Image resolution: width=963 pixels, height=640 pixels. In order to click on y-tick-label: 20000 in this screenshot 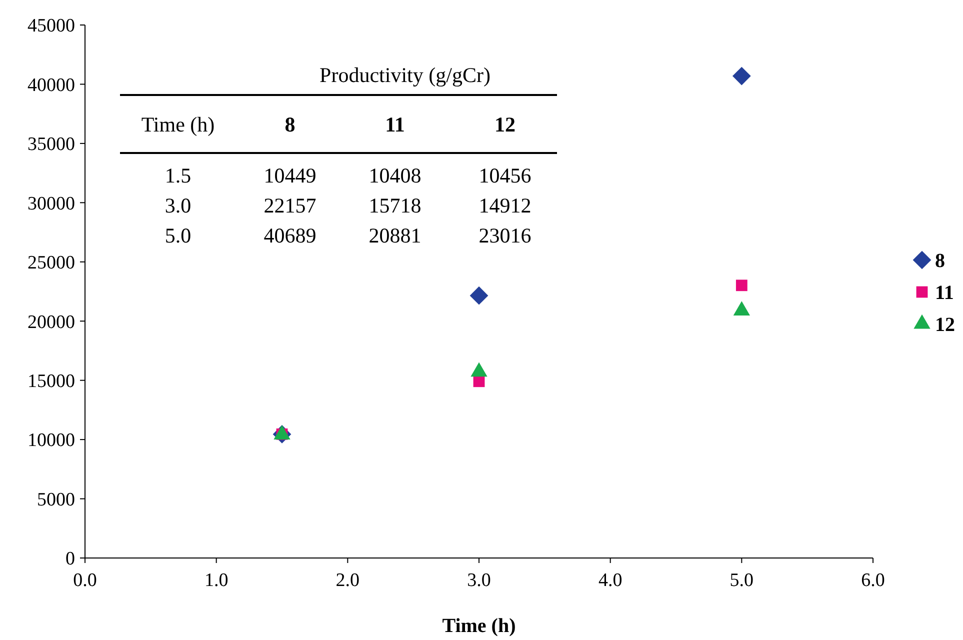, I will do `click(51, 322)`.